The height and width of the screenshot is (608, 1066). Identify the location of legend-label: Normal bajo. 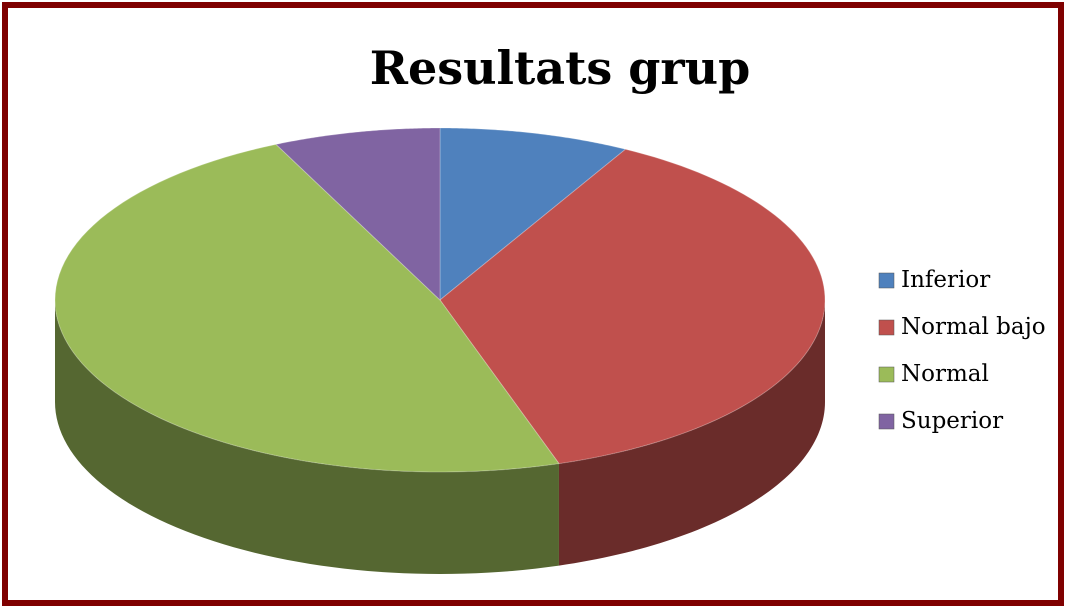
(973, 327).